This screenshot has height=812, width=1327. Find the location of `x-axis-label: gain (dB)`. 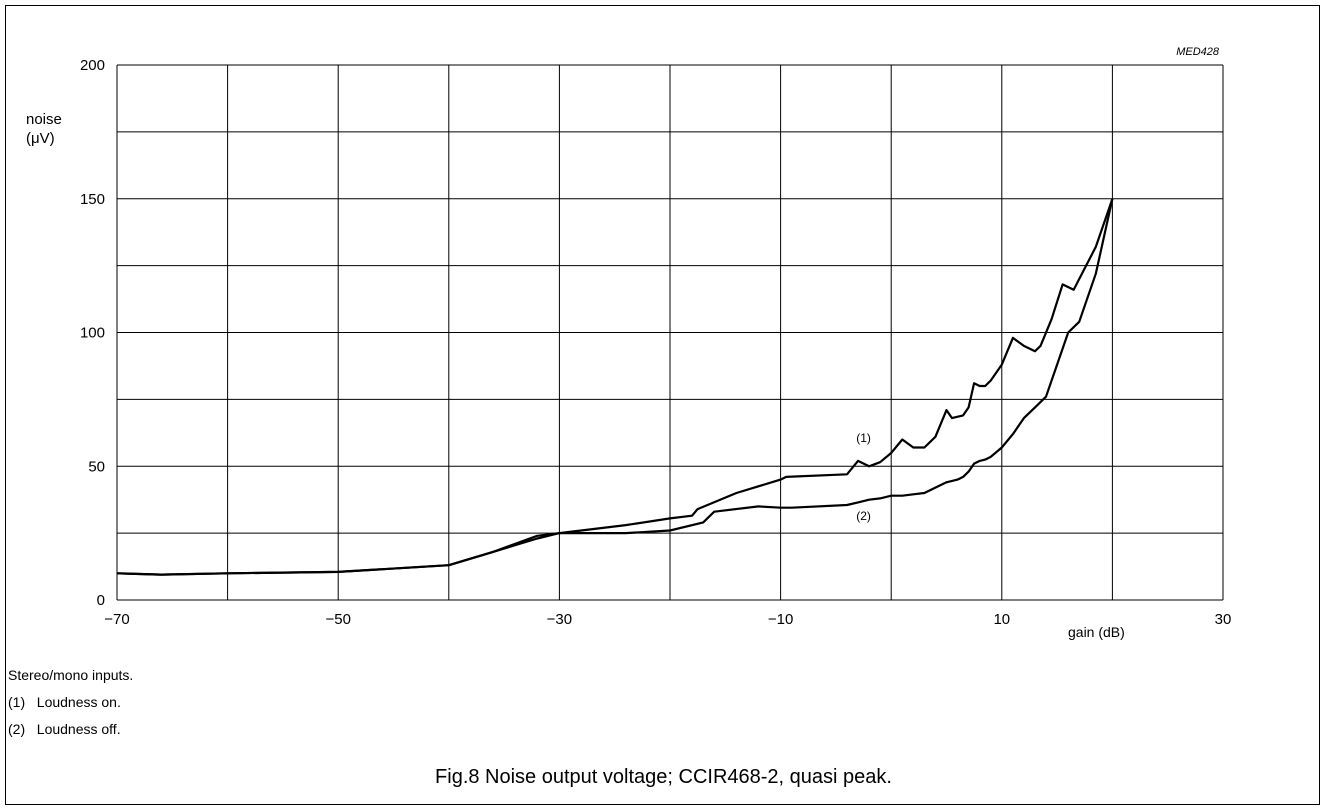

x-axis-label: gain (dB) is located at coordinates (1096, 632).